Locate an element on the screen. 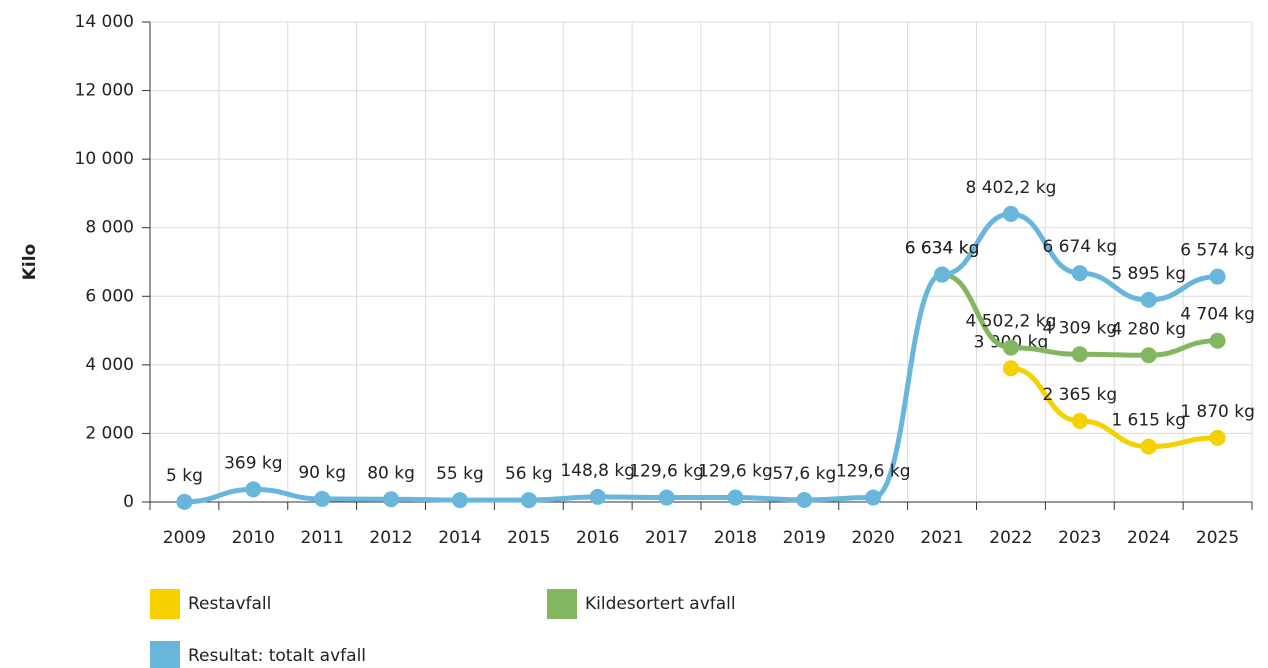 Image resolution: width=1268 pixels, height=668 pixels. data-label: 1 615 kg is located at coordinates (1148, 421).